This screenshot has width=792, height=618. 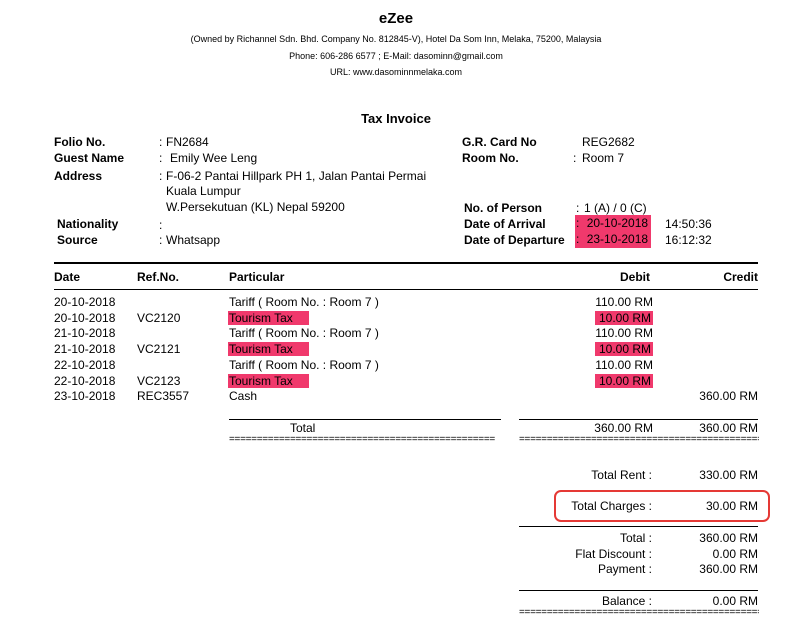 I want to click on total-rule-right, so click(x=638, y=419).